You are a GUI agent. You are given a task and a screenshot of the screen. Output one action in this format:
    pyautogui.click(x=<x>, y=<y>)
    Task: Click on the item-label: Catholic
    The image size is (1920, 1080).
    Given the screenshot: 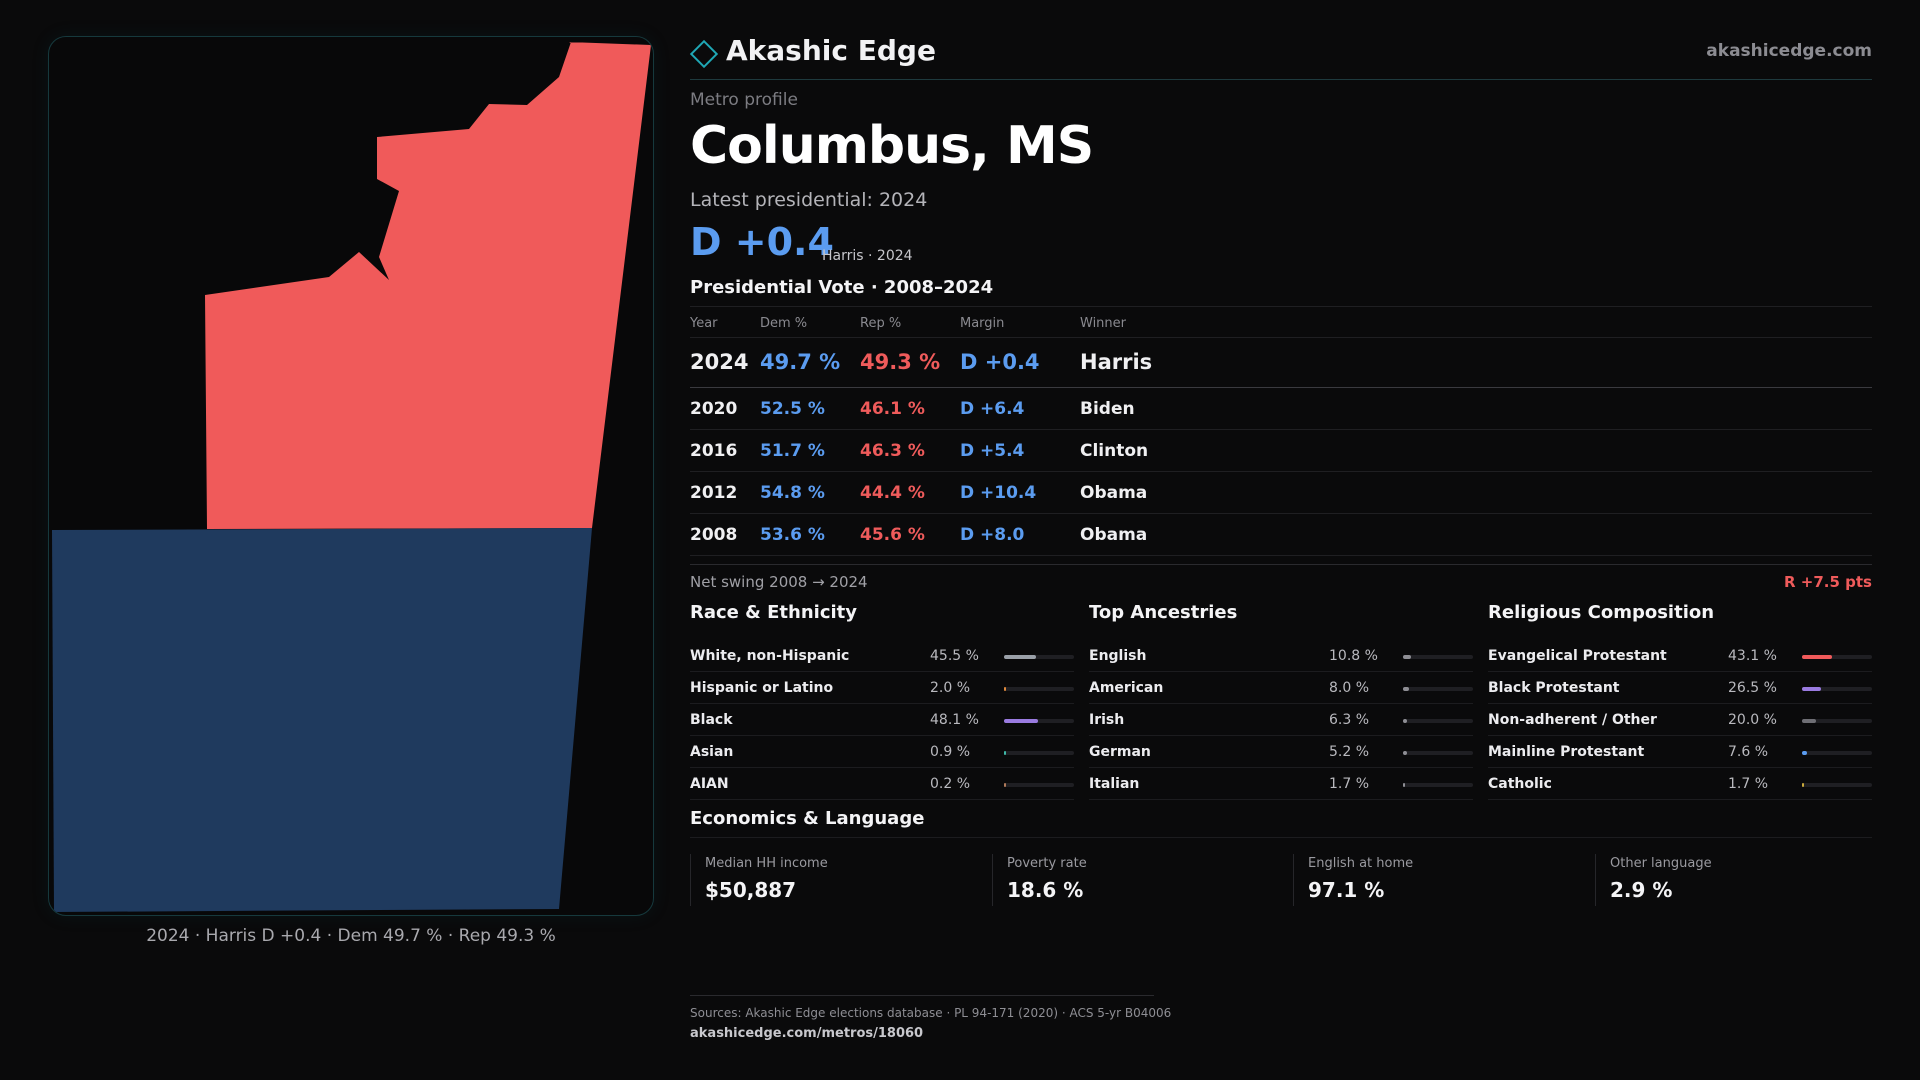 What is the action you would take?
    pyautogui.click(x=1520, y=784)
    